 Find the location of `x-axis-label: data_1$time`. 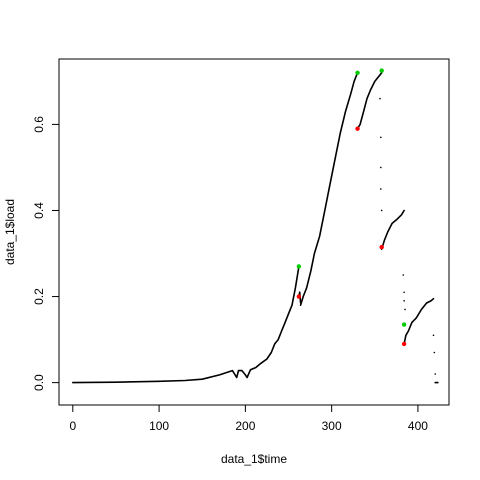

x-axis-label: data_1$time is located at coordinates (254, 459).